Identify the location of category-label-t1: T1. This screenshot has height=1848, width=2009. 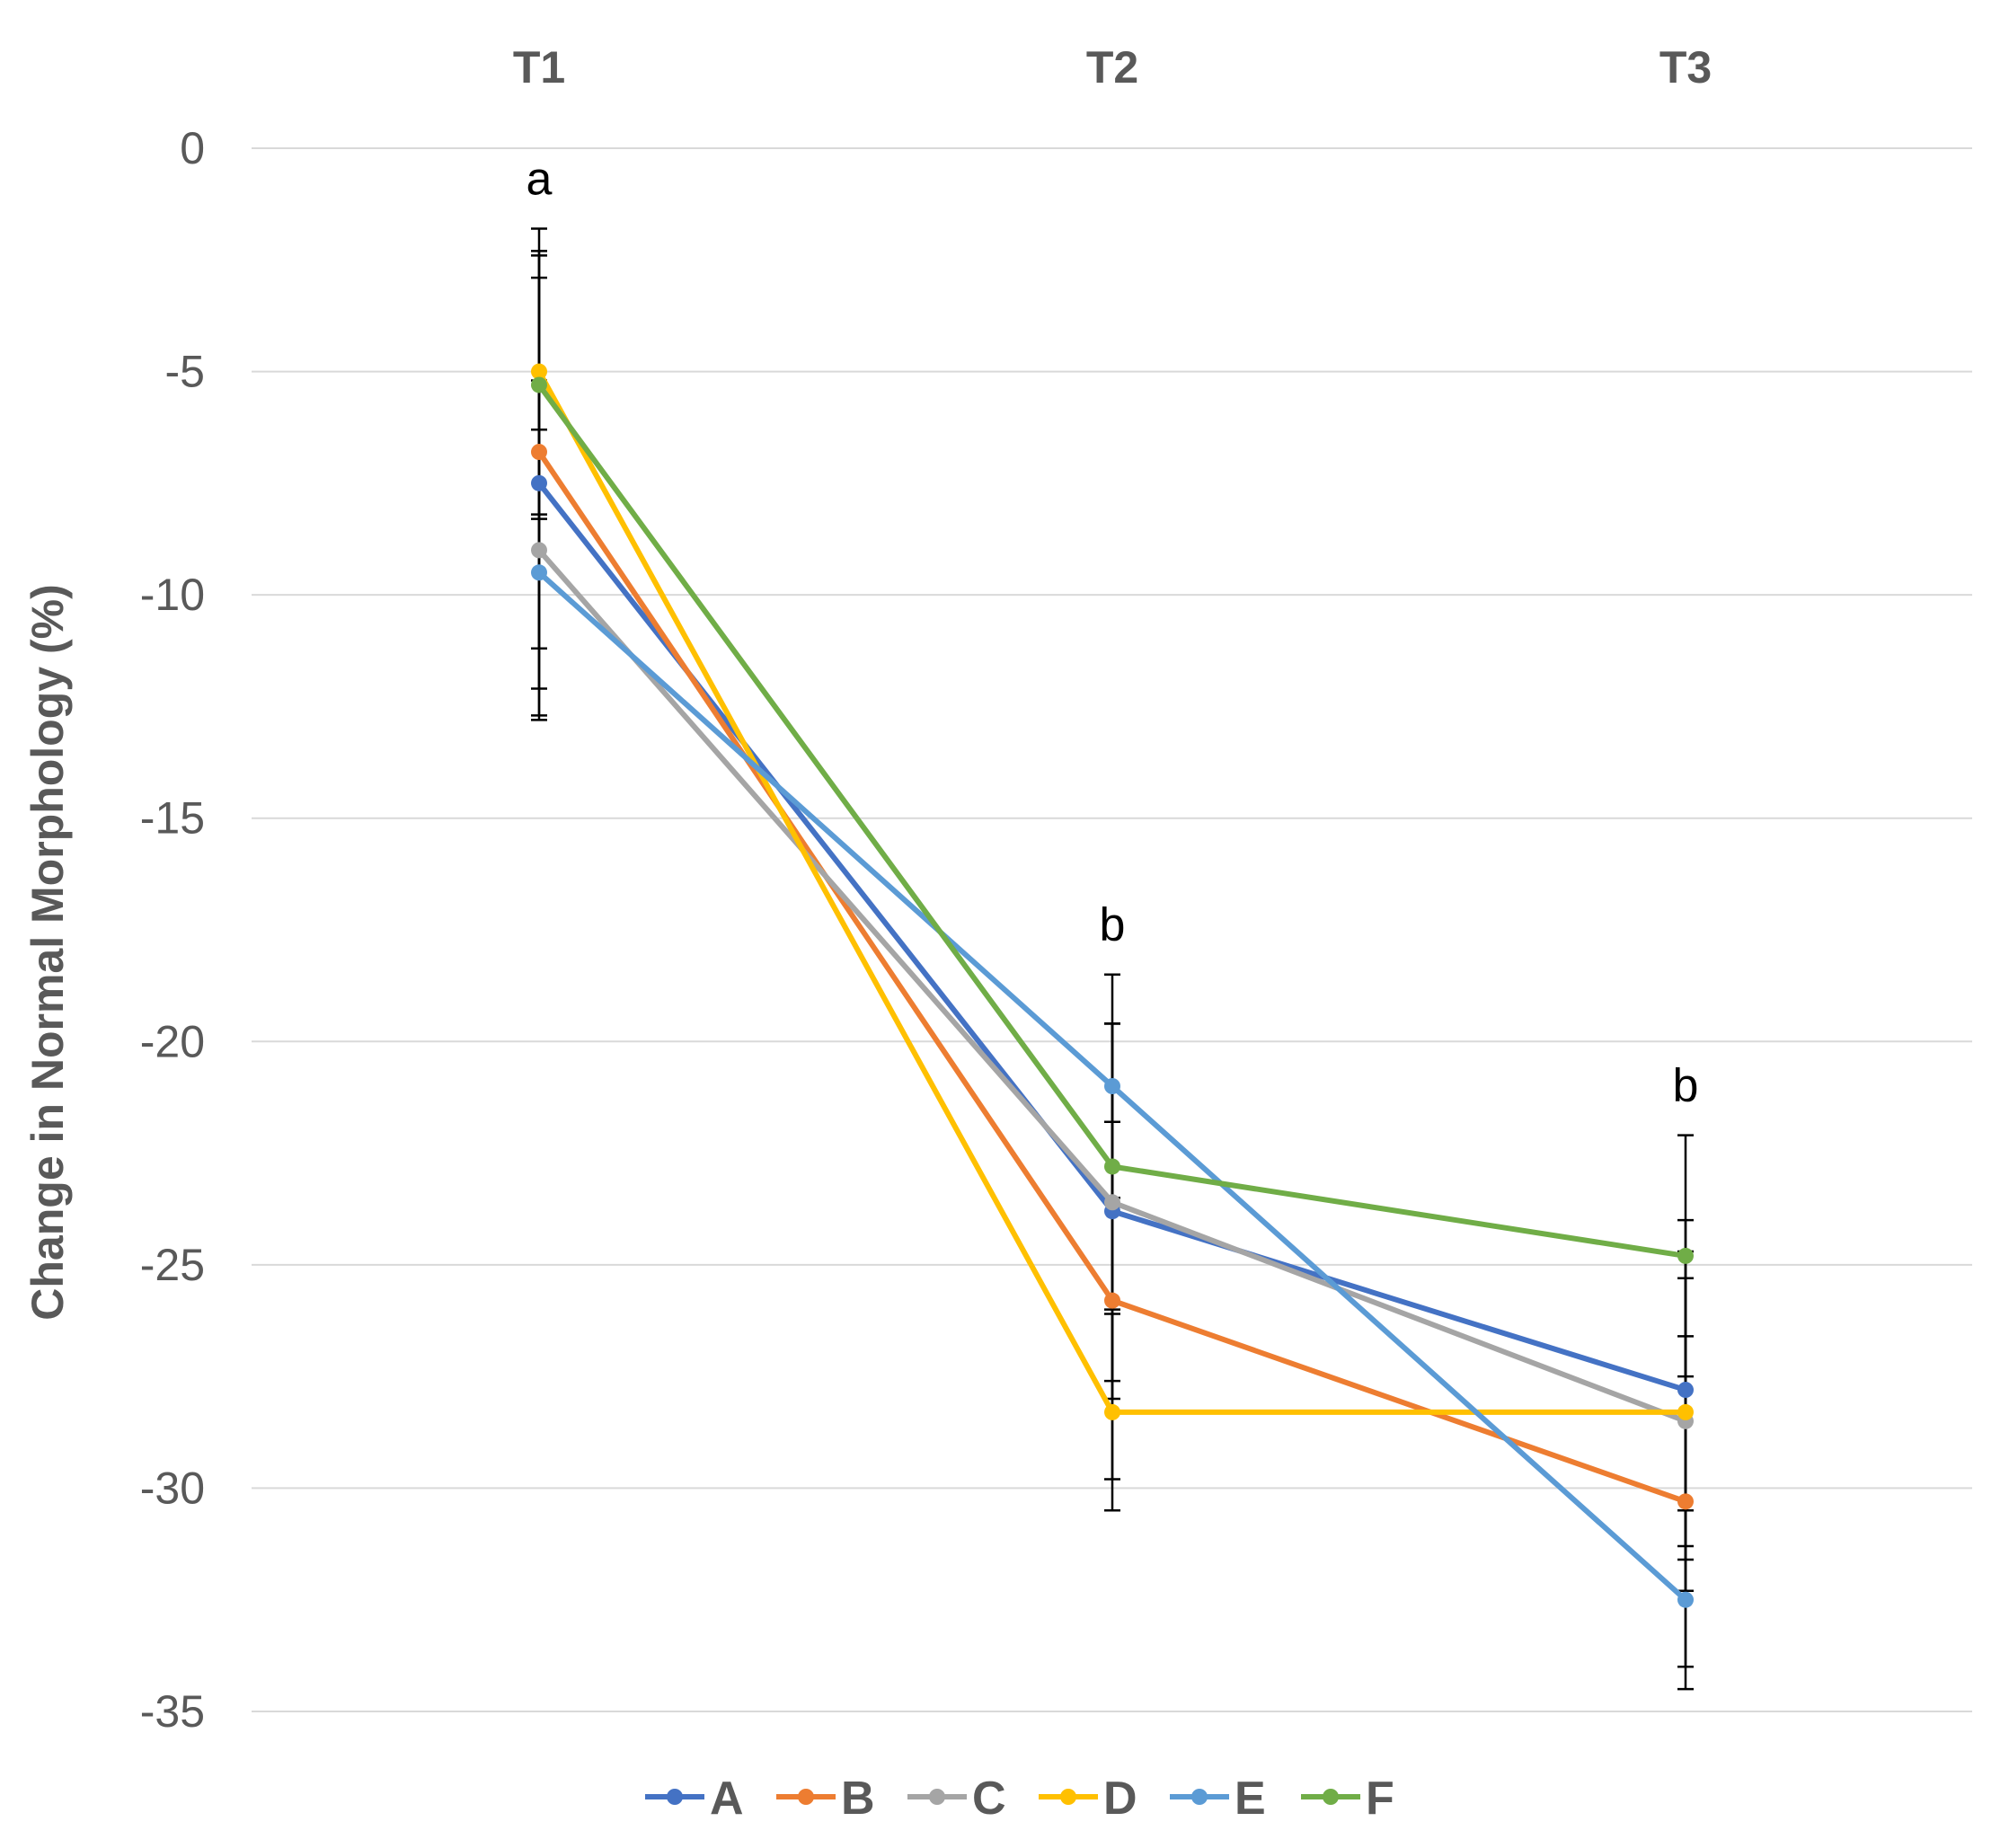
(539, 67).